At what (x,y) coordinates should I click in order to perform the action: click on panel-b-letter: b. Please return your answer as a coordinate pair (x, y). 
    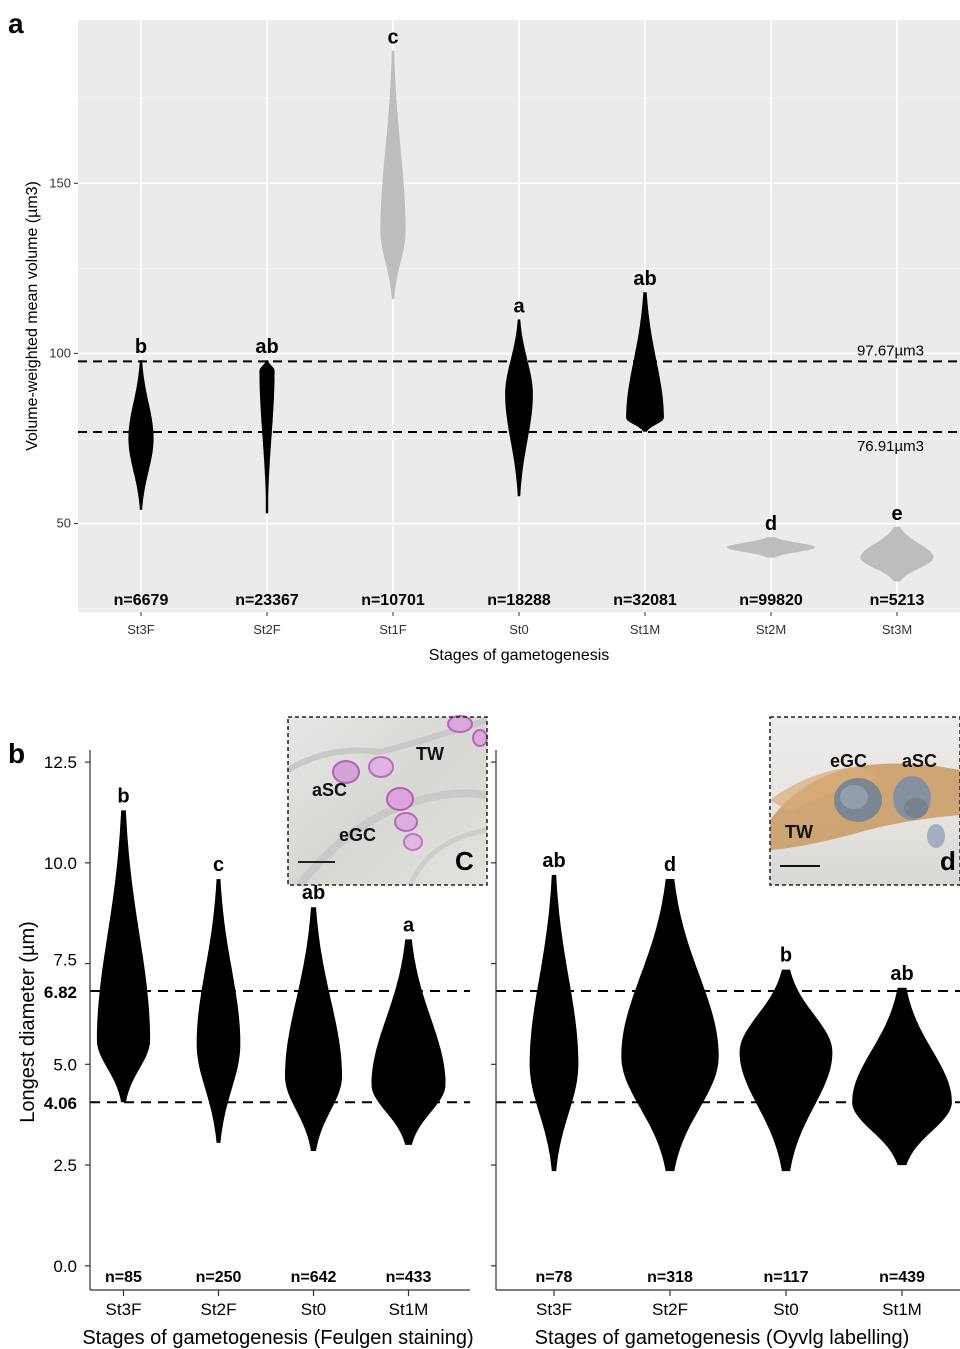
    Looking at the image, I should click on (16, 753).